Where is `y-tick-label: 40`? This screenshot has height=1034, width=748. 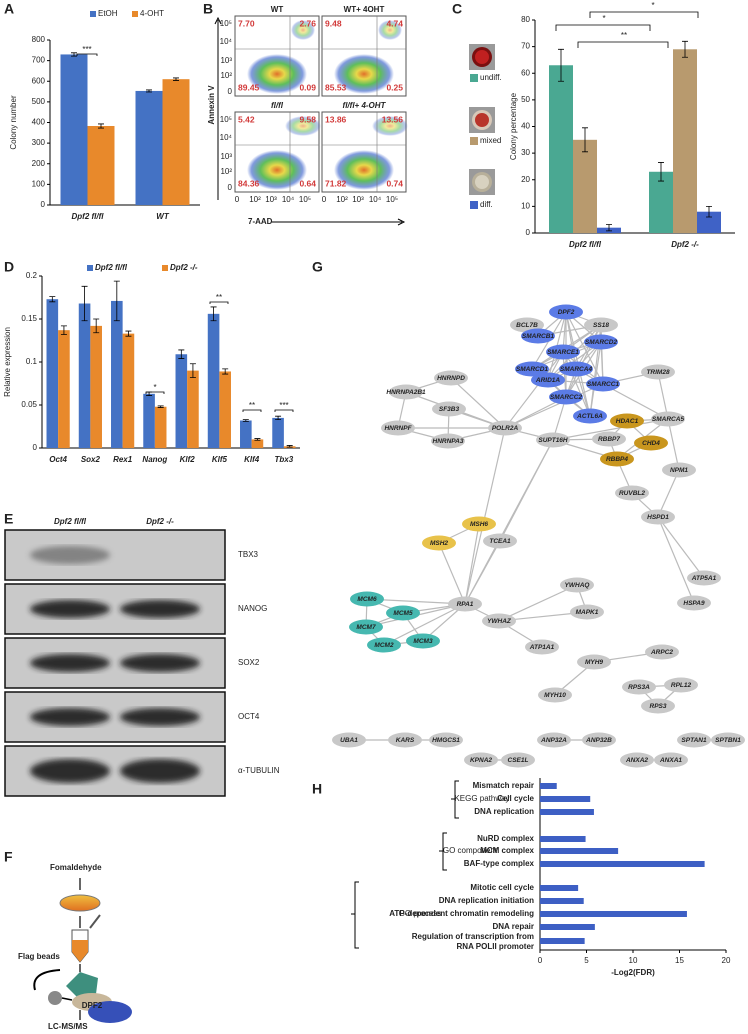 y-tick-label: 40 is located at coordinates (525, 126).